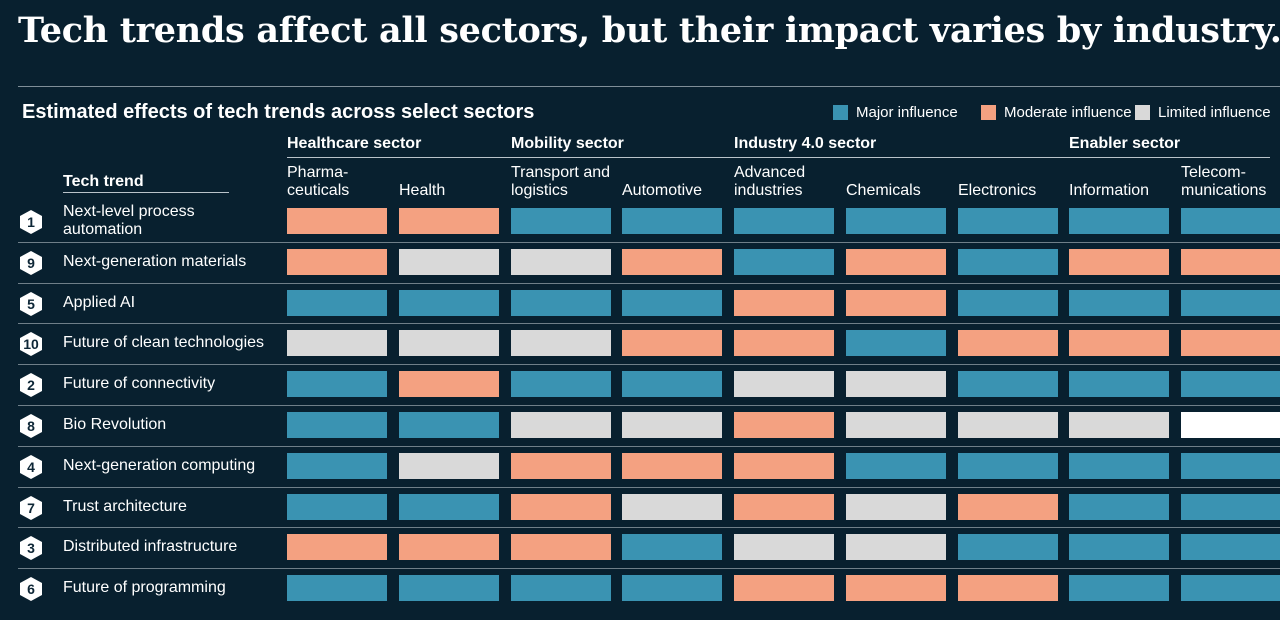 This screenshot has width=1280, height=620. Describe the element at coordinates (125, 506) in the screenshot. I see `trend-label-trust-architecture: Trust architecture` at that location.